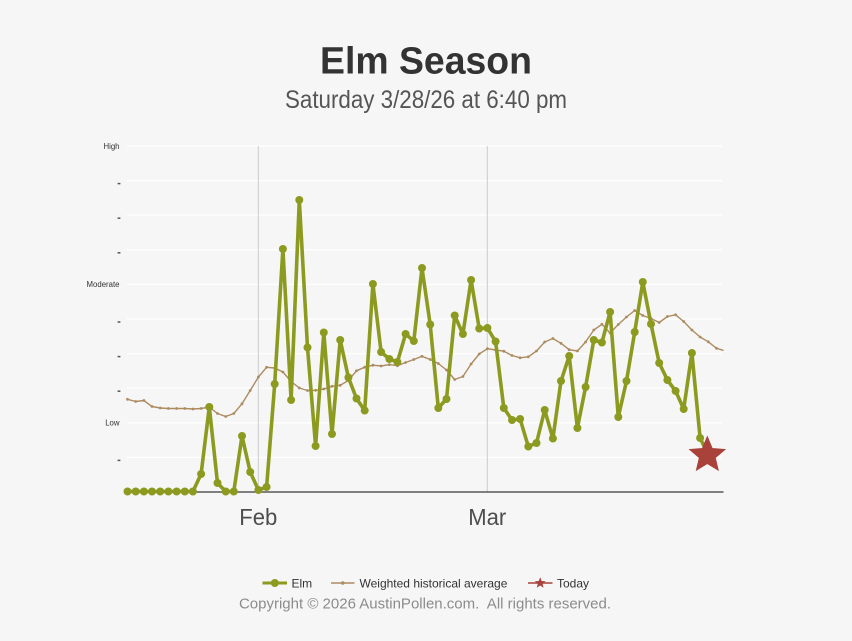 This screenshot has height=641, width=852. What do you see at coordinates (111, 146) in the screenshot?
I see `svg-text: High` at bounding box center [111, 146].